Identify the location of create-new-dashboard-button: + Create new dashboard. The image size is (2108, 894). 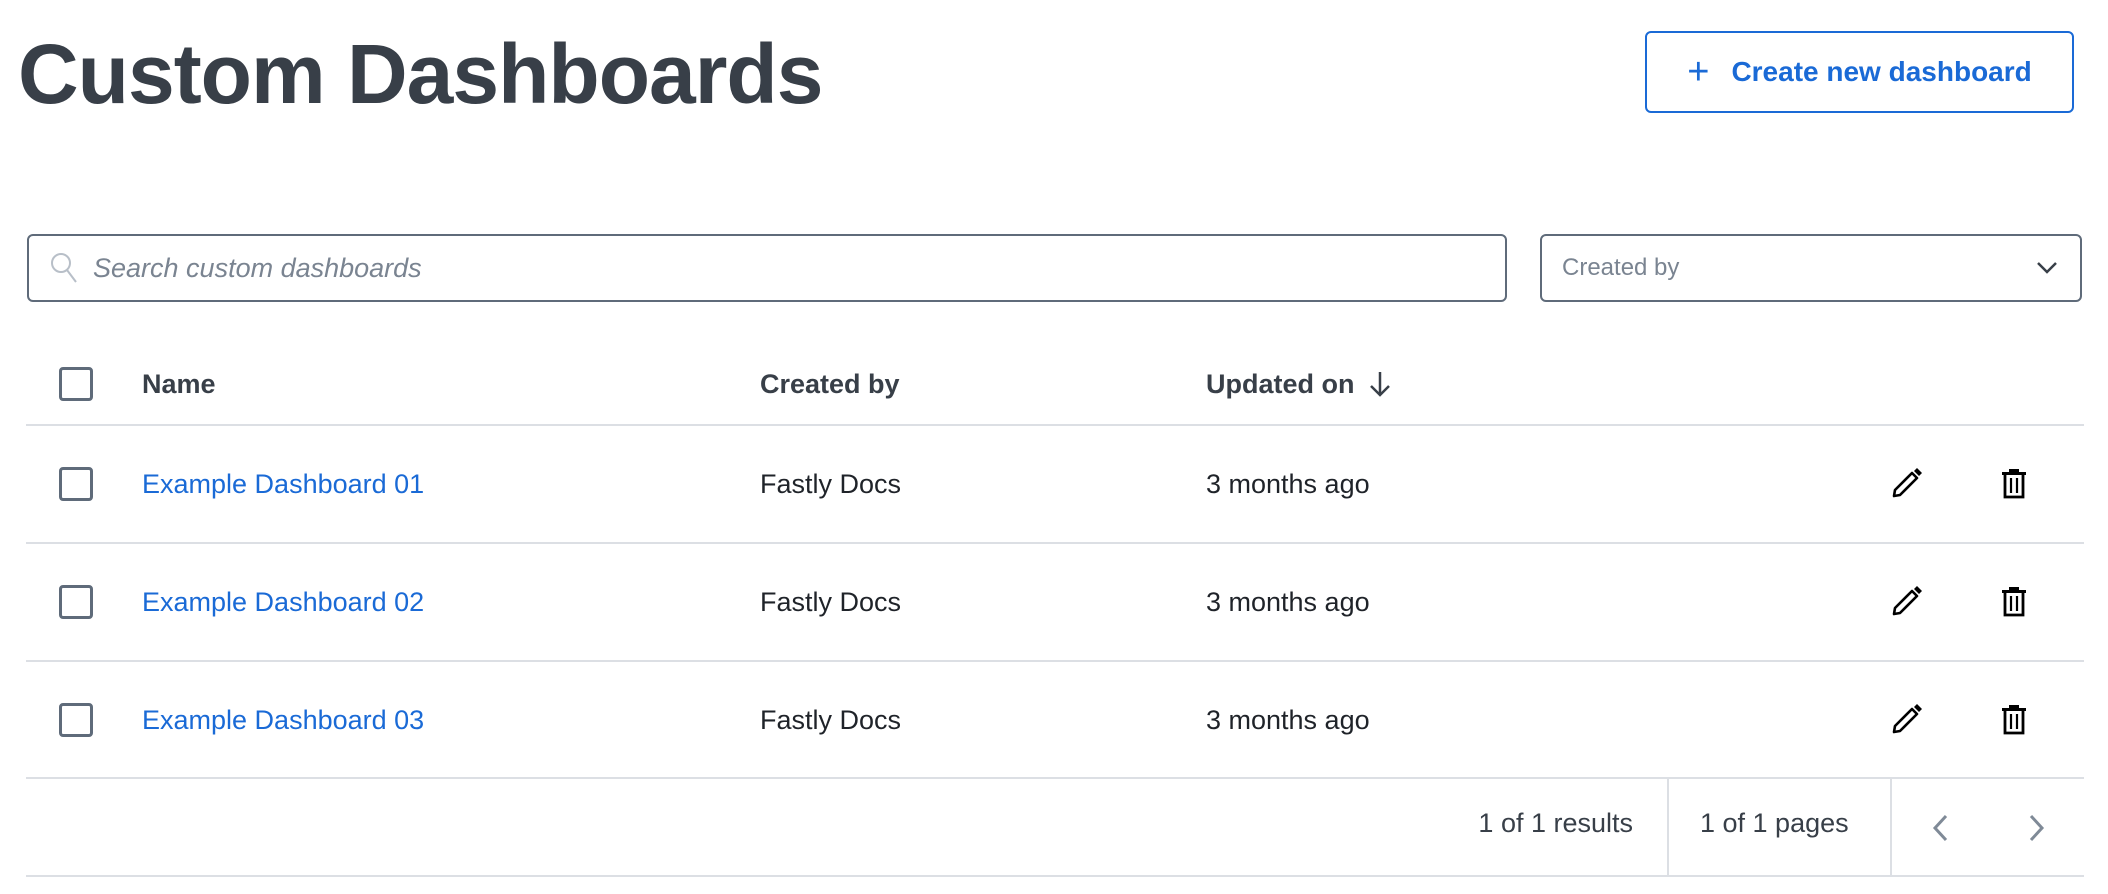
(1859, 72).